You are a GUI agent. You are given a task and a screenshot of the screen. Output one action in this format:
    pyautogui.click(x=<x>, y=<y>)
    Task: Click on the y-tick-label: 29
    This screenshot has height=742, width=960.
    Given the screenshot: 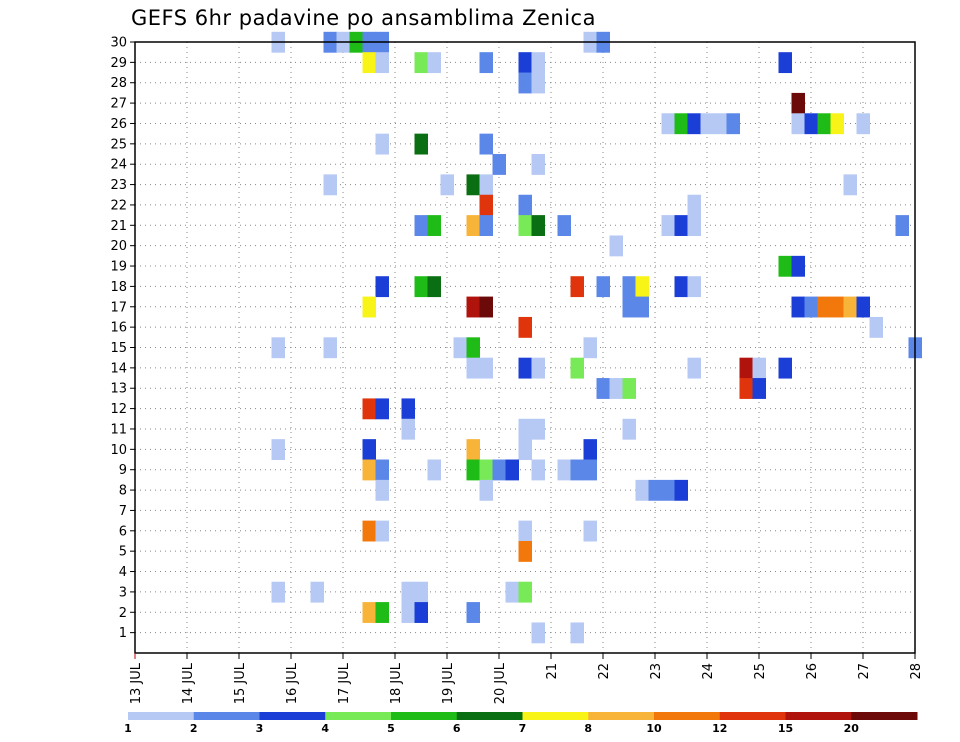 What is the action you would take?
    pyautogui.click(x=118, y=63)
    